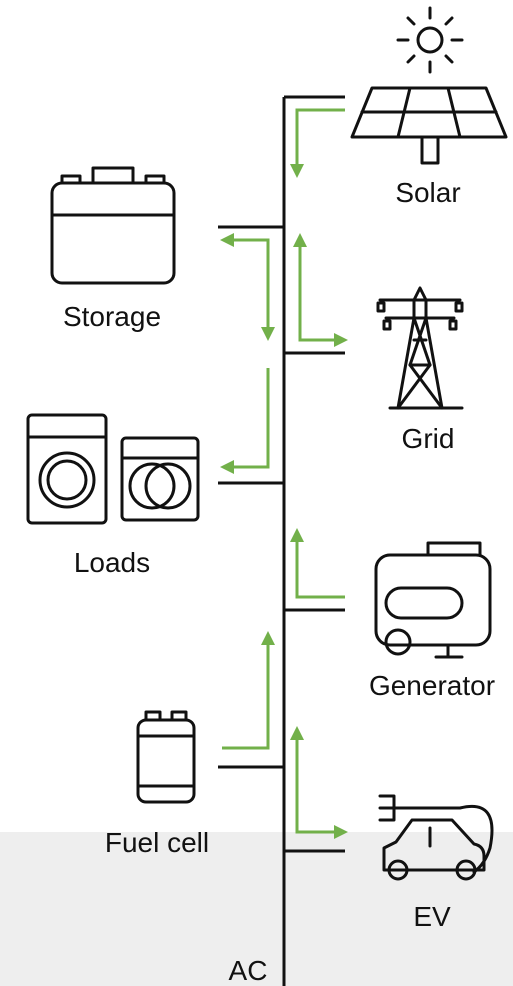 The height and width of the screenshot is (986, 513). Describe the element at coordinates (433, 600) in the screenshot. I see `generator-icon` at that location.